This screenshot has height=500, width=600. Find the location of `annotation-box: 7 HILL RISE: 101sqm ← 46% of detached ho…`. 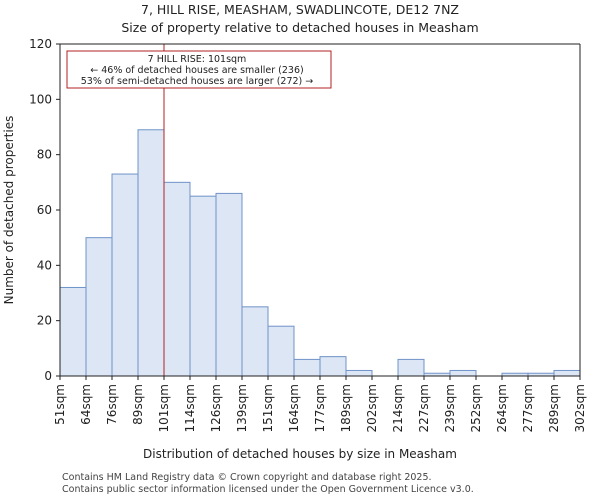

annotation-box: 7 HILL RISE: 101sqm ← 46% of detached ho… is located at coordinates (199, 69).